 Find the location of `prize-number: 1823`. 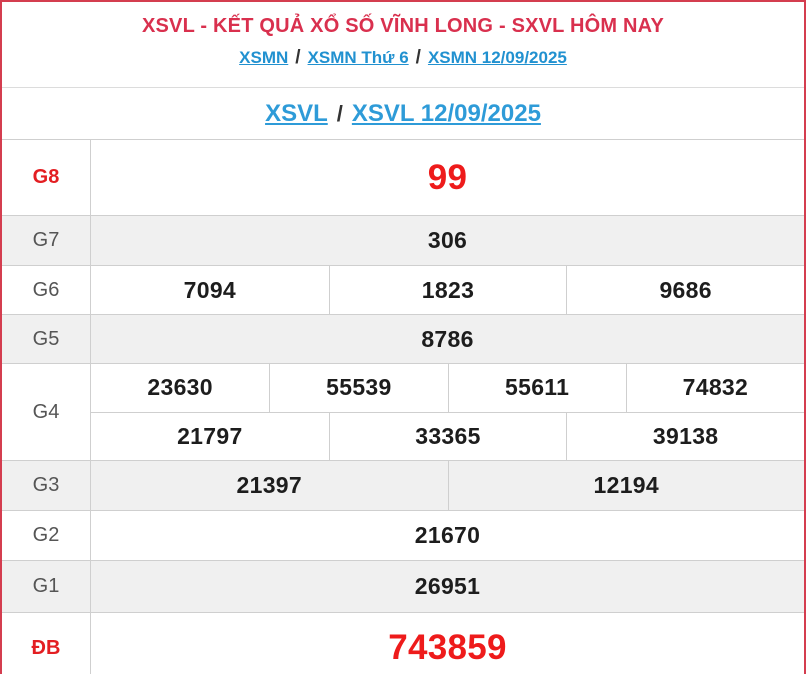

prize-number: 1823 is located at coordinates (447, 290).